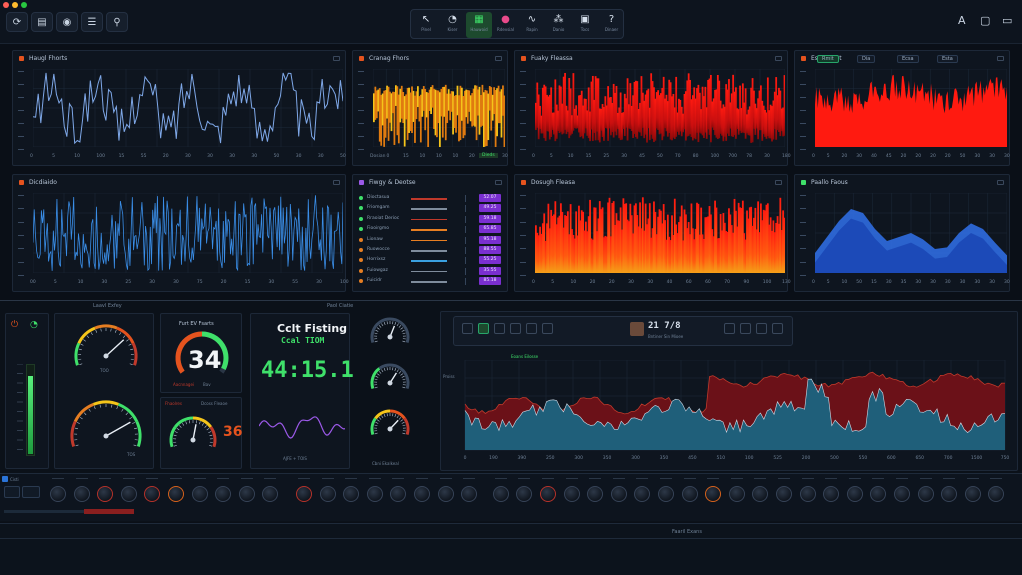  Describe the element at coordinates (761, 328) in the screenshot. I see `stats-icon` at that location.